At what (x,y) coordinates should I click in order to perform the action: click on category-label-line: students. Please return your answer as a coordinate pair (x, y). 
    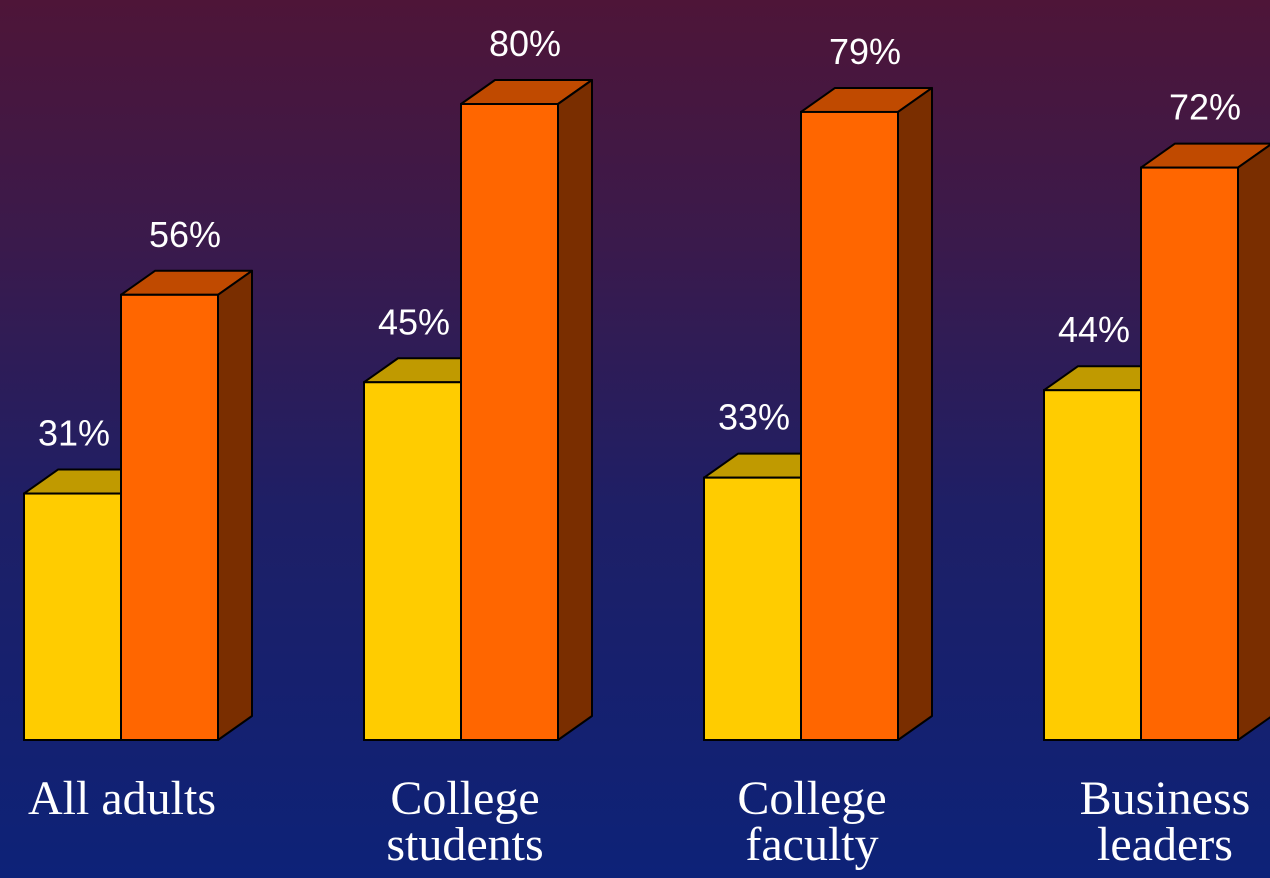
    Looking at the image, I should click on (464, 844).